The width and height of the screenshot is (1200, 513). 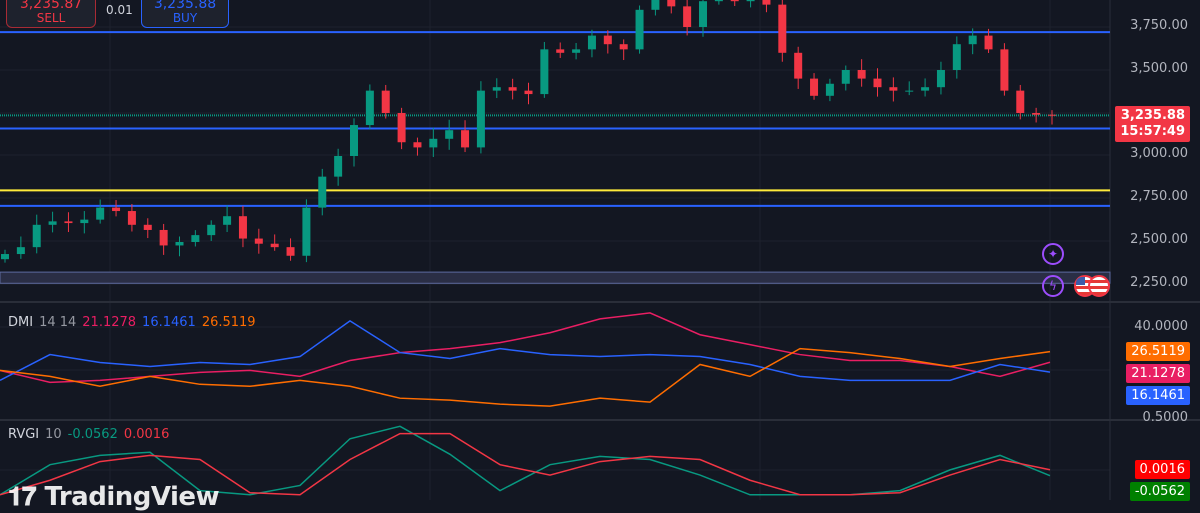 I want to click on rvgi-lines, so click(x=525, y=460).